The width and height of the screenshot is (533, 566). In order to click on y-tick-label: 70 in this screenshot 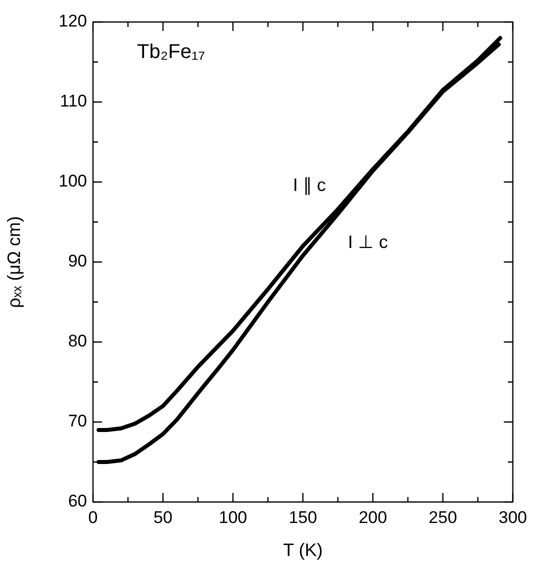, I will do `click(77, 421)`.